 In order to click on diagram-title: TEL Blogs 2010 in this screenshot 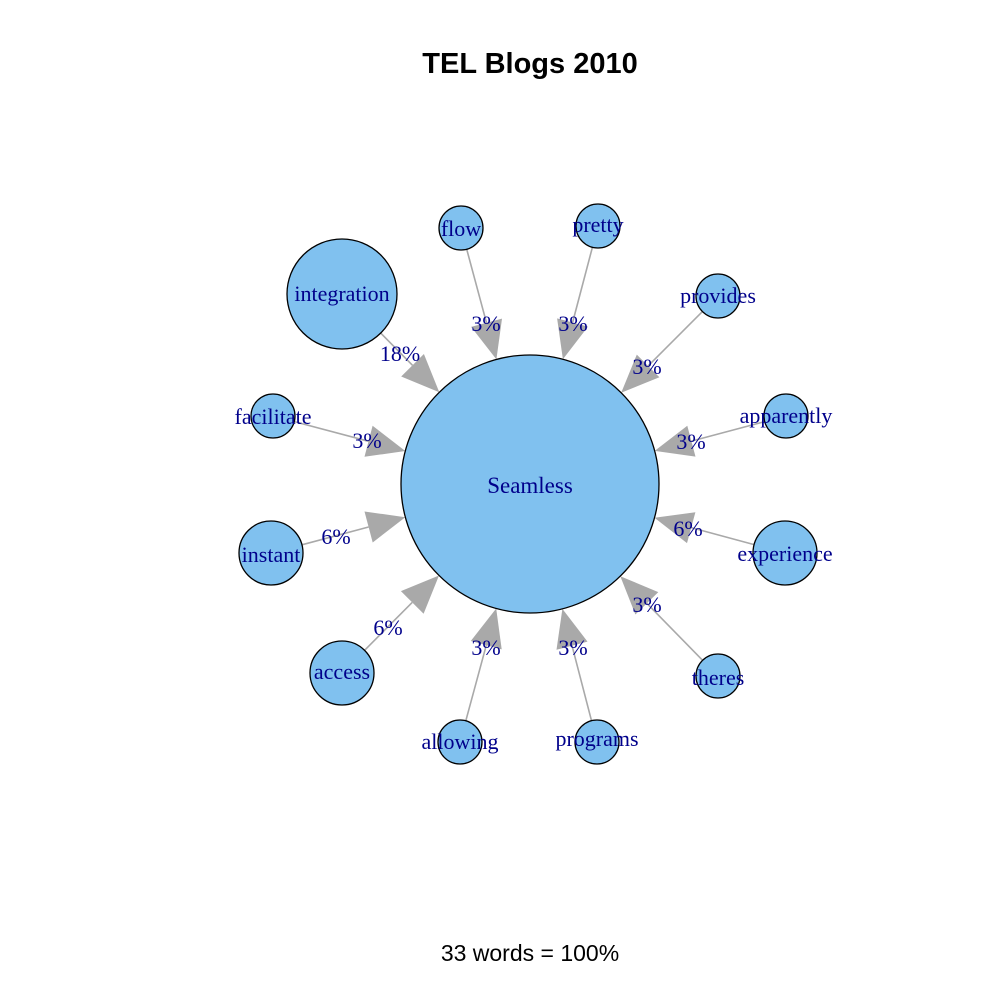, I will do `click(529, 64)`.